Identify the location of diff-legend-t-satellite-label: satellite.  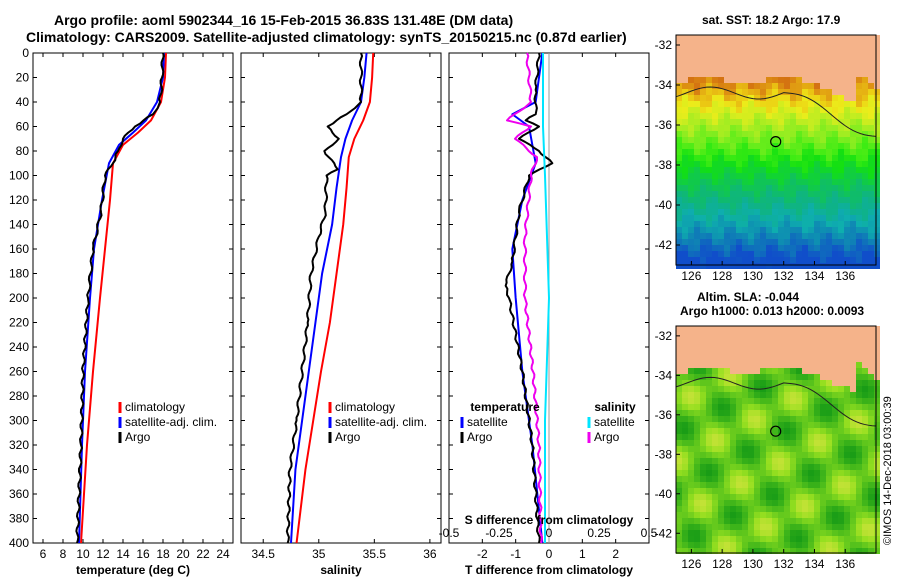
(487, 422).